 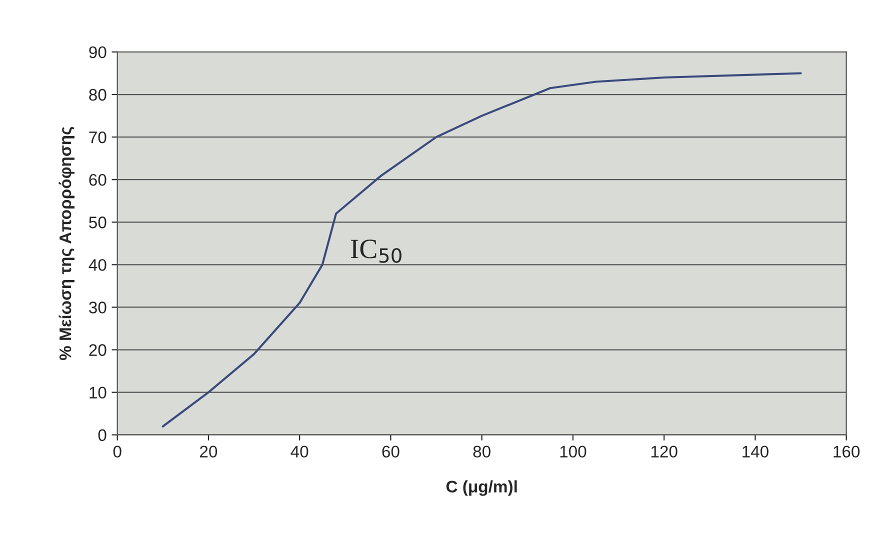 I want to click on y-tick-label: 40, so click(x=97, y=265).